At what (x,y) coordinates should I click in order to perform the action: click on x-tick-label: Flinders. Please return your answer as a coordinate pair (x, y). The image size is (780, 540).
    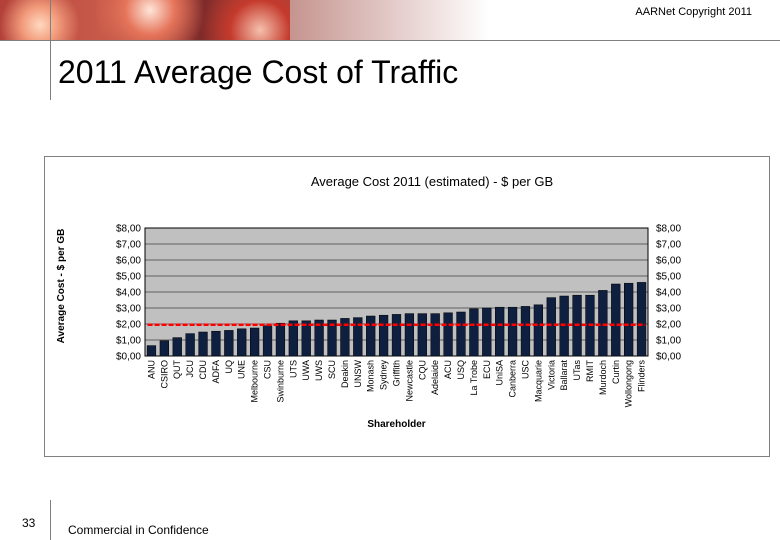
    Looking at the image, I should click on (642, 376).